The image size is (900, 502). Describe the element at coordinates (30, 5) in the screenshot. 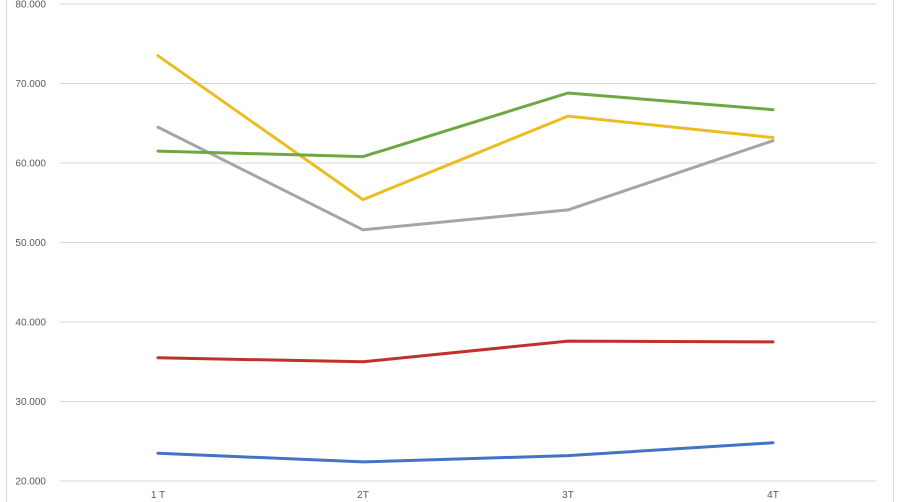

I see `y-tick-label: 80.000` at that location.